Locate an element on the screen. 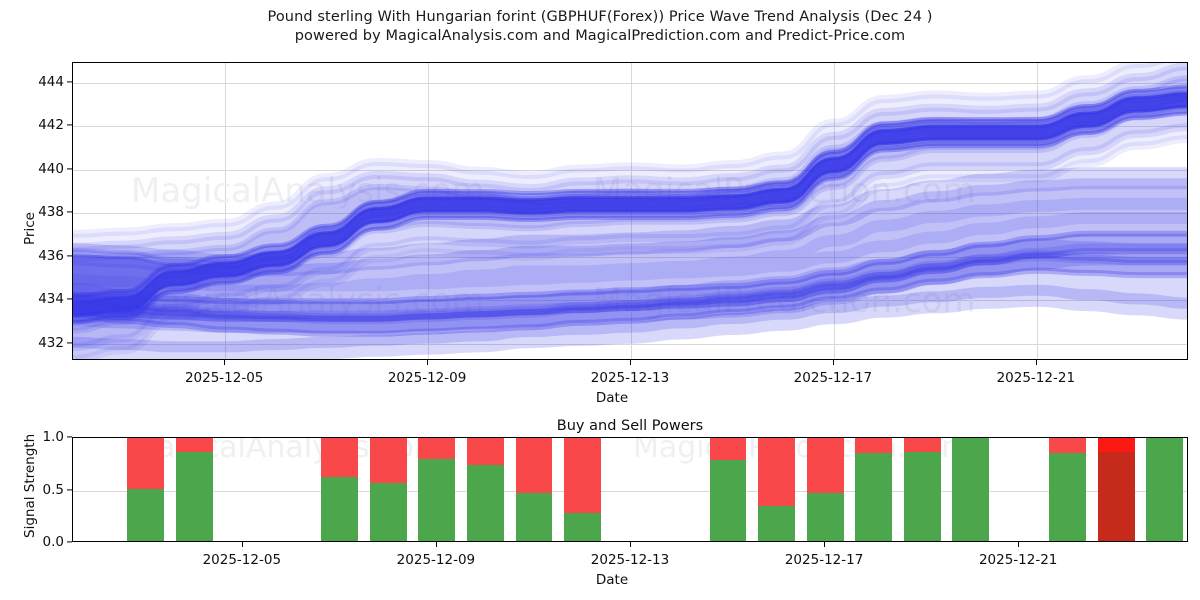 This screenshot has width=1200, height=600. price-y-tick-label: 442 is located at coordinates (51, 125).